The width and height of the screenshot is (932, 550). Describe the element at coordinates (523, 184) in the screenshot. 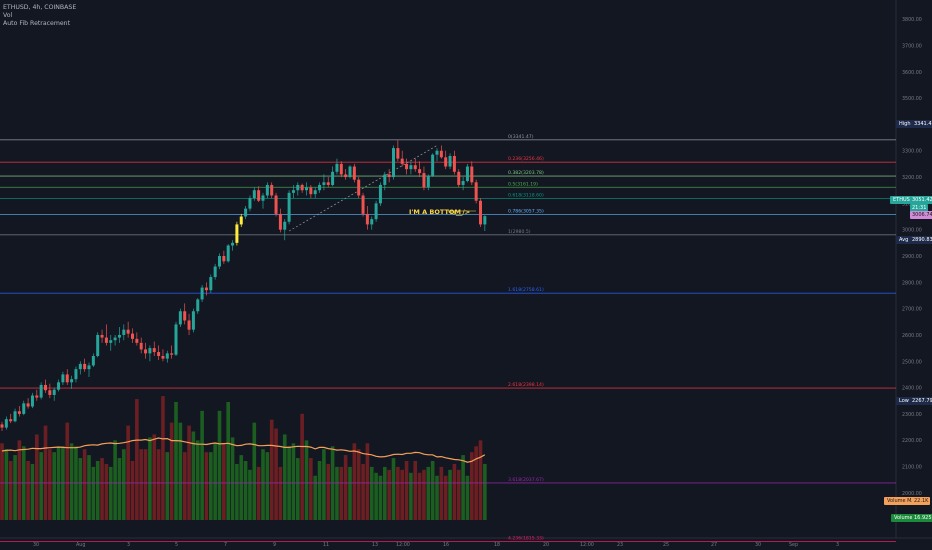

I see `fib-level-label: 0.5(3161.19)` at that location.